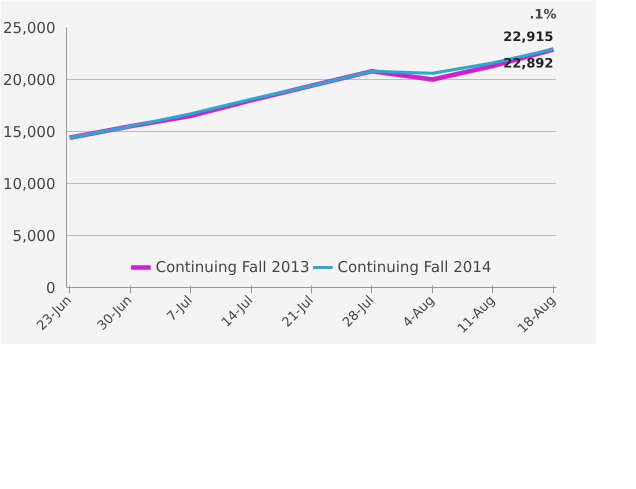 This screenshot has width=636, height=489. Describe the element at coordinates (51, 288) in the screenshot. I see `y-tick-label: 0` at that location.